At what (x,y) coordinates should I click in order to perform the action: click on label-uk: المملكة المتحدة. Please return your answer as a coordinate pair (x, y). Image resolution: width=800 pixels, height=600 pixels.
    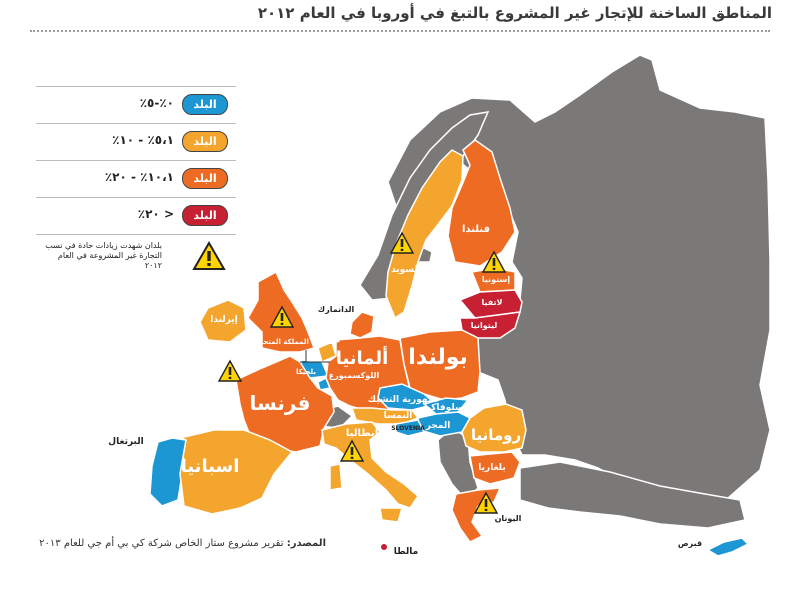
    Looking at the image, I should click on (282, 342).